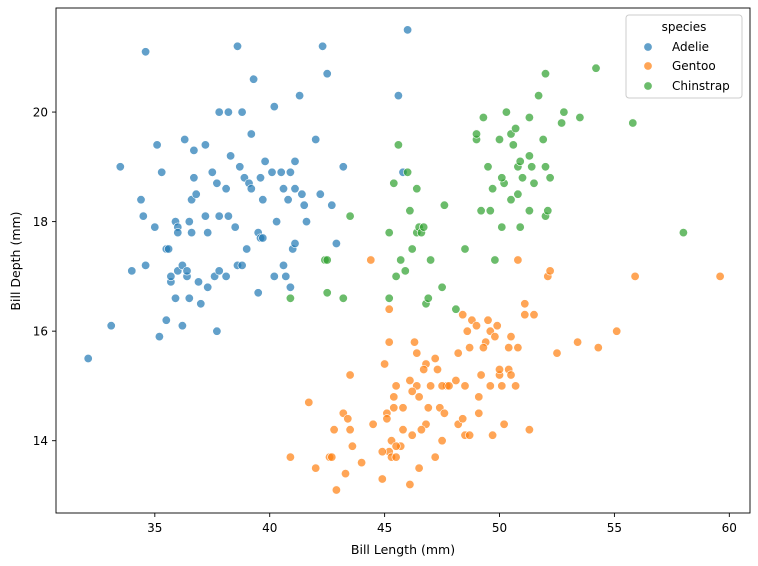  Describe the element at coordinates (648, 47) in the screenshot. I see `legend-marker-adelie` at that location.